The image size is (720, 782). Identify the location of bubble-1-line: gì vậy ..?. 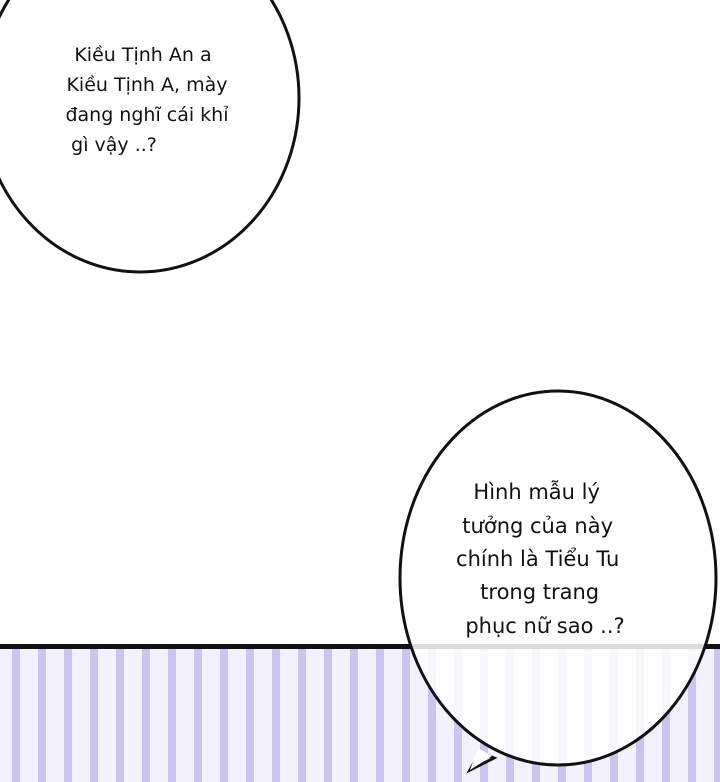
(114, 145).